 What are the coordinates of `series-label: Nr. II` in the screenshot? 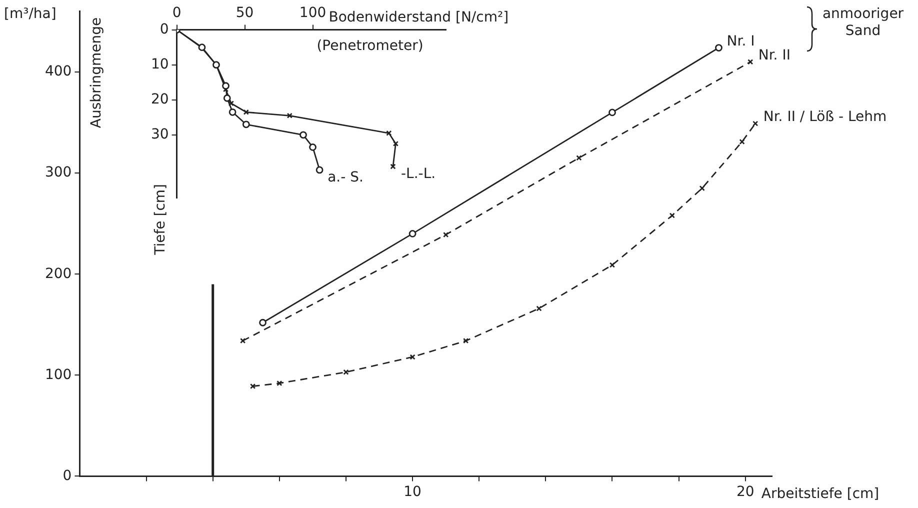 It's located at (774, 56).